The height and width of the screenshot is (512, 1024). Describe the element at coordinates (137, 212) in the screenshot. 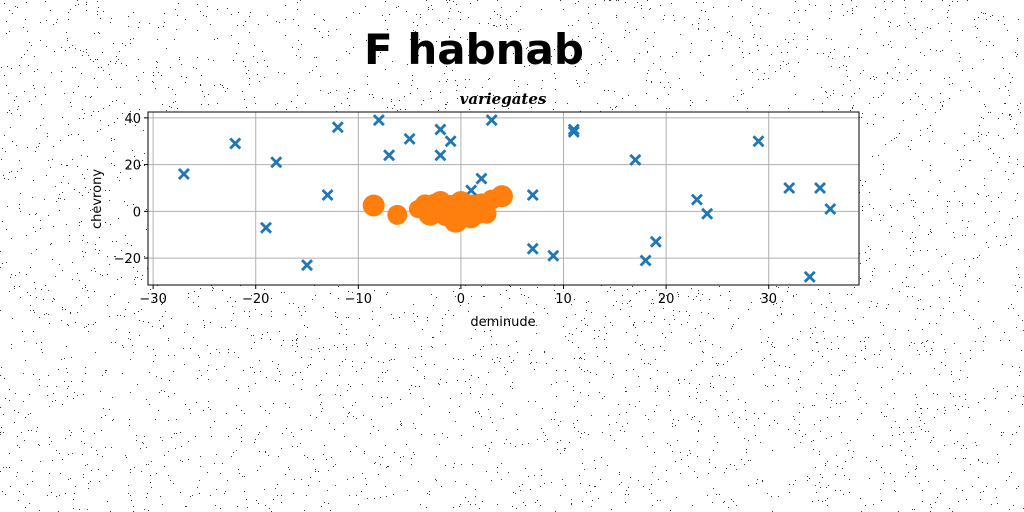

I see `y-tick-label: 0` at that location.